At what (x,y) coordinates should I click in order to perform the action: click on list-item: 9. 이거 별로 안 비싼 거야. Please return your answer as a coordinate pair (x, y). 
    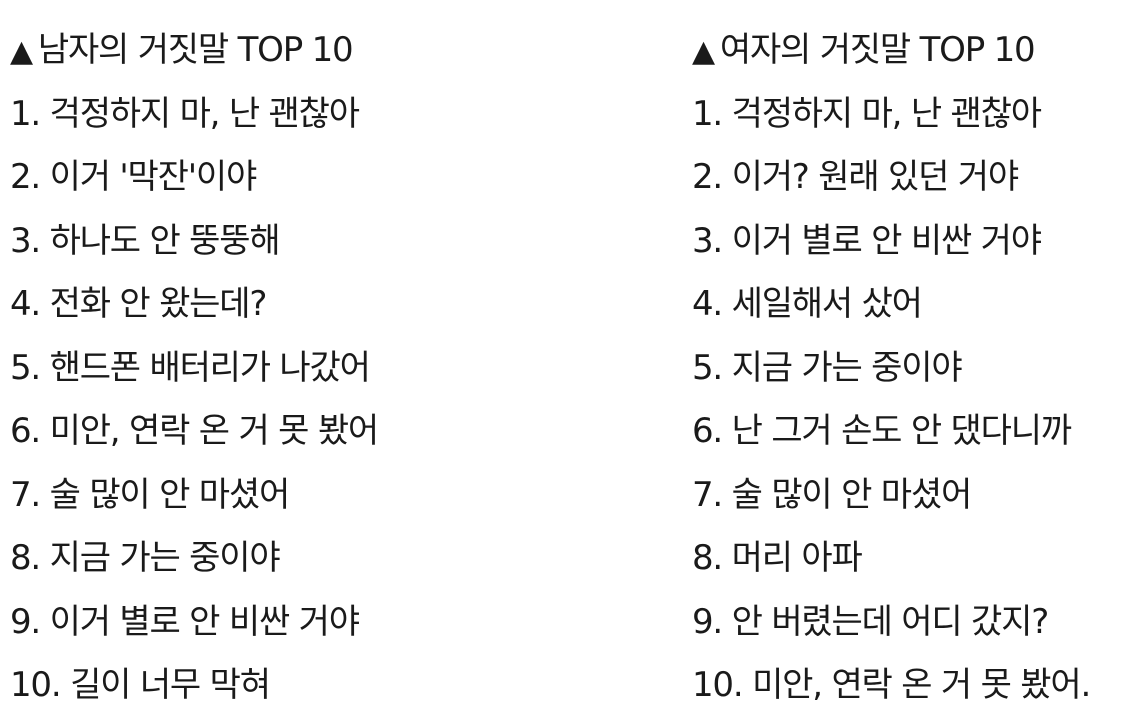
    Looking at the image, I should click on (185, 621).